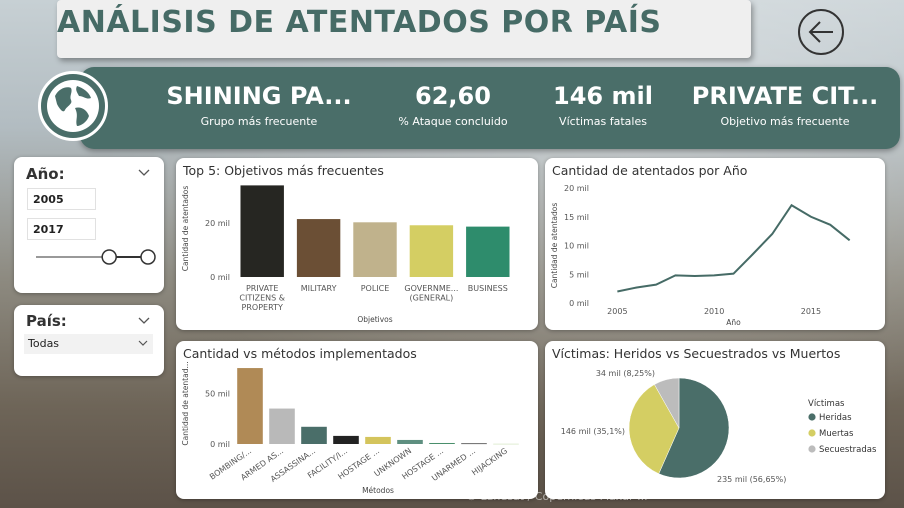 Image resolution: width=904 pixels, height=508 pixels. I want to click on pie-data-label: 235 mil (56,65%), so click(751, 479).